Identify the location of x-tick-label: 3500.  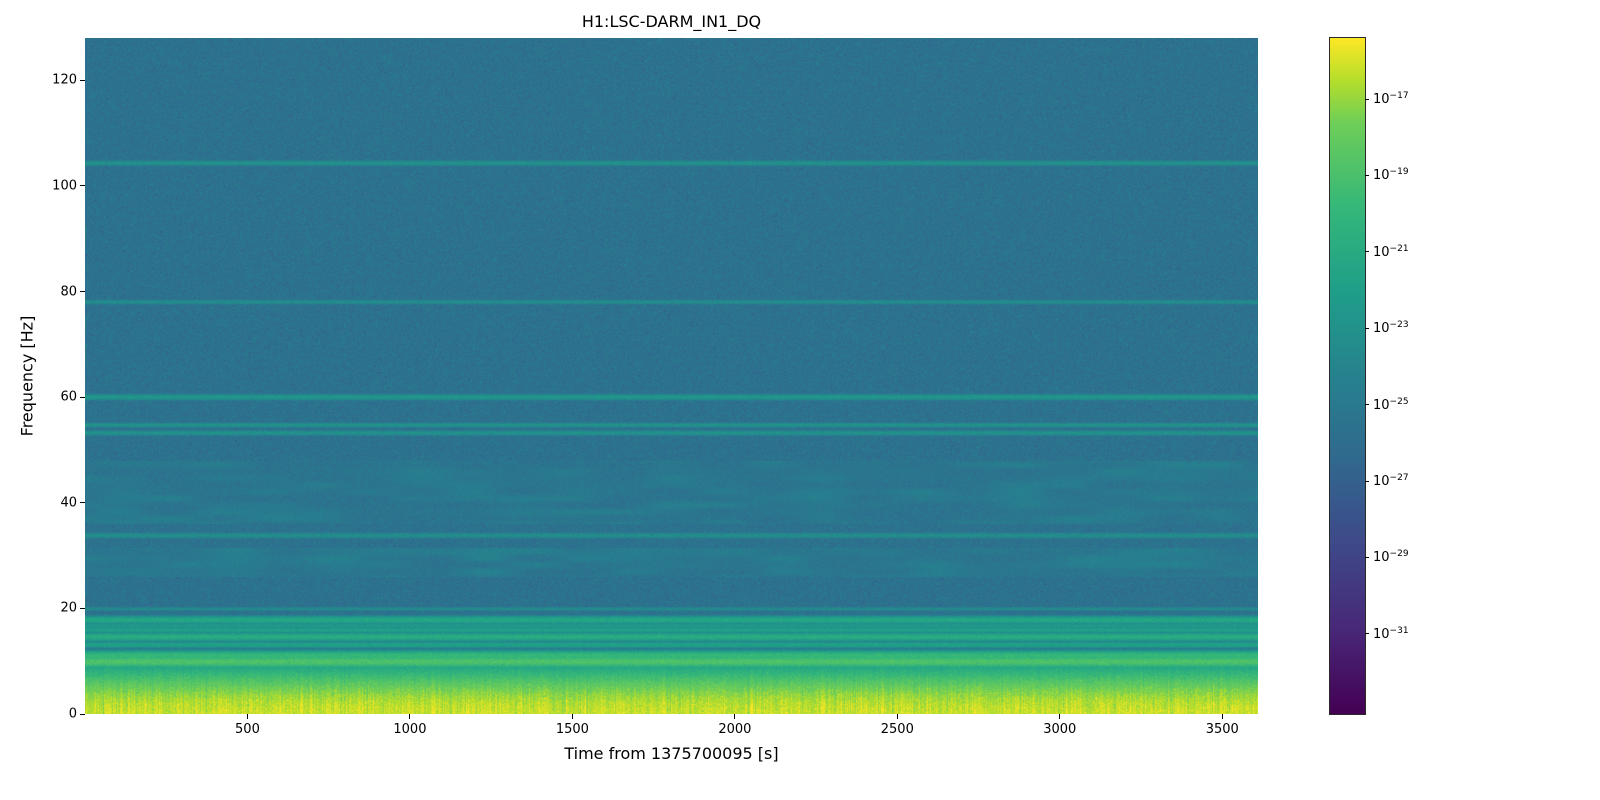
(1222, 729).